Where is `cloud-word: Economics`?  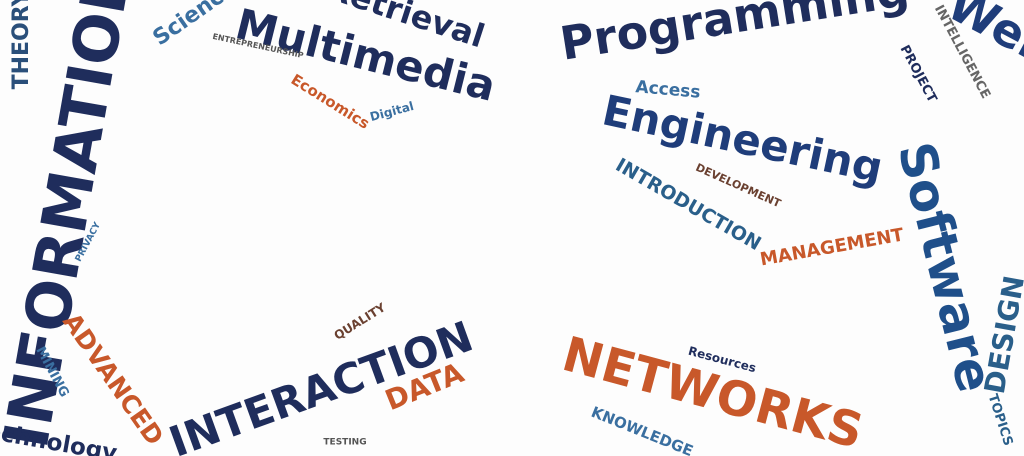 cloud-word: Economics is located at coordinates (330, 101).